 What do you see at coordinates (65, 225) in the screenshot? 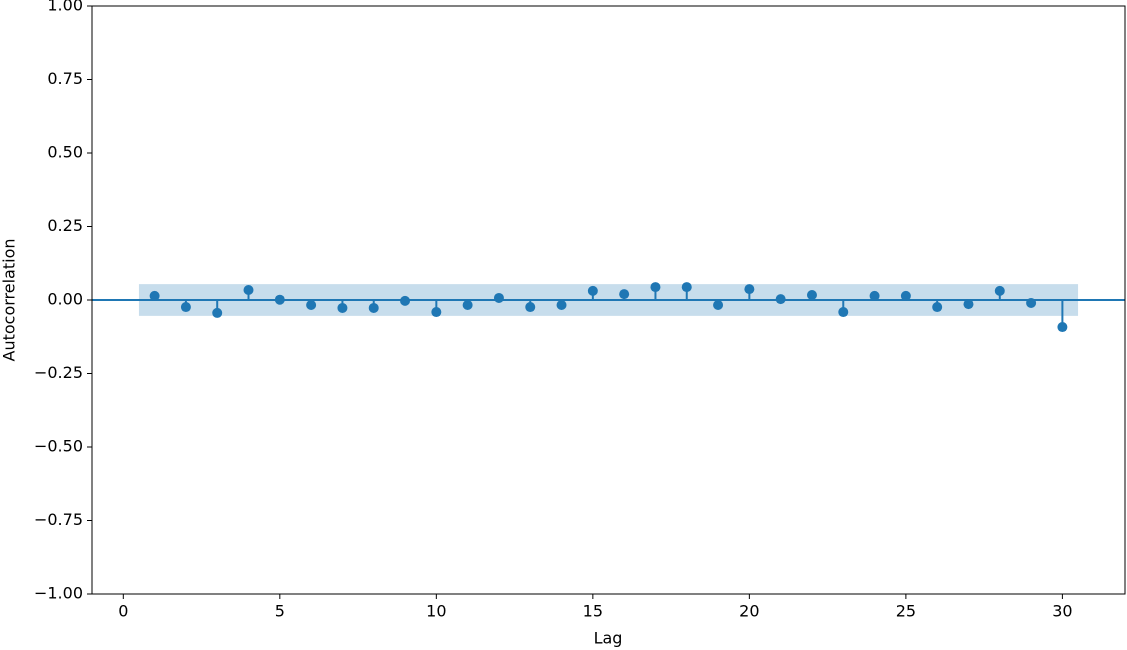
I see `y-tick-label: 0.25` at bounding box center [65, 225].